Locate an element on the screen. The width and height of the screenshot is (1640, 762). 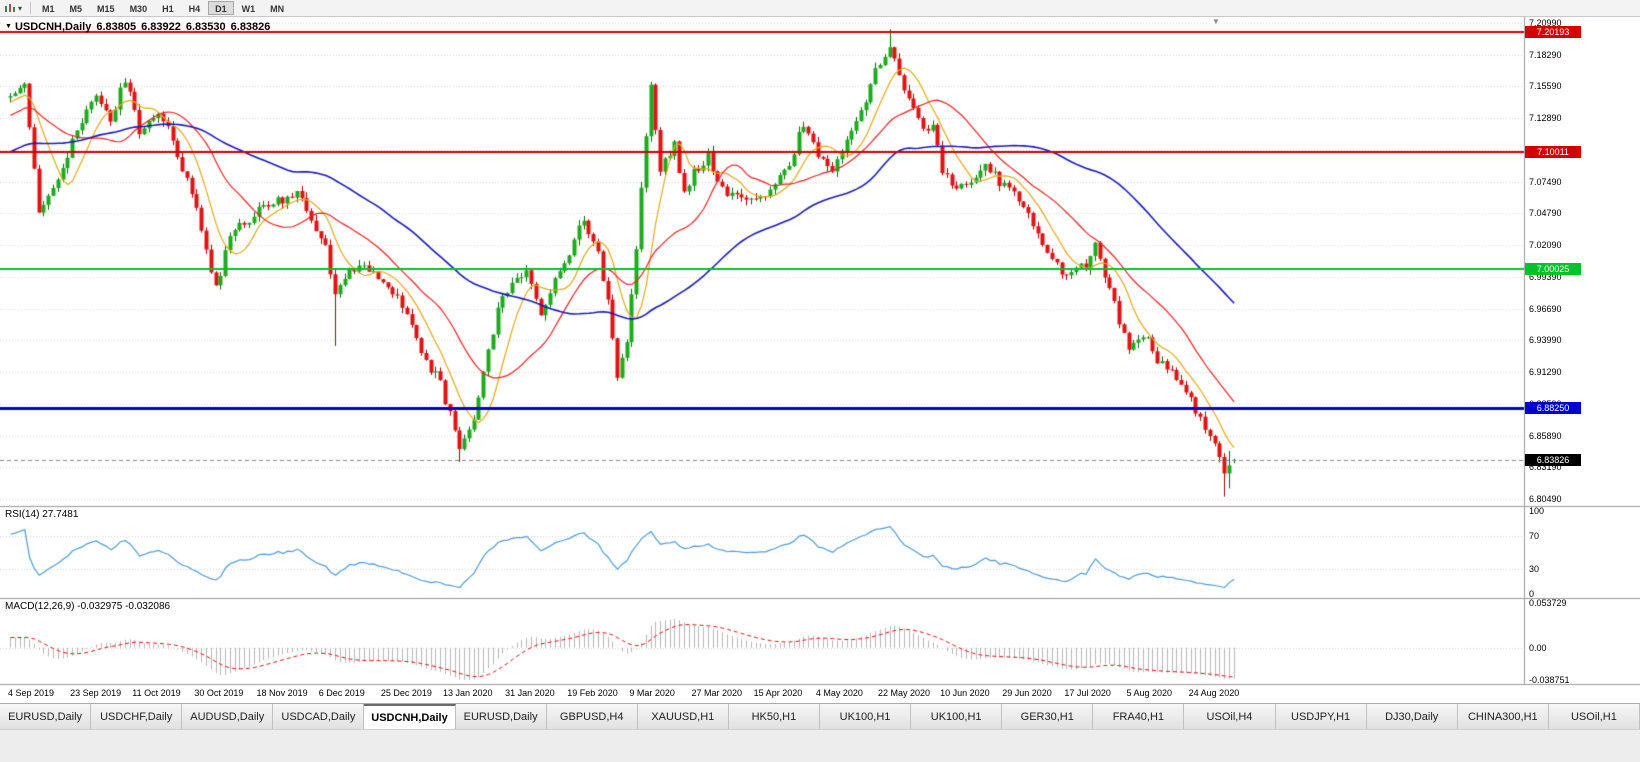
price-axis-label: 6.85890 is located at coordinates (1545, 435).